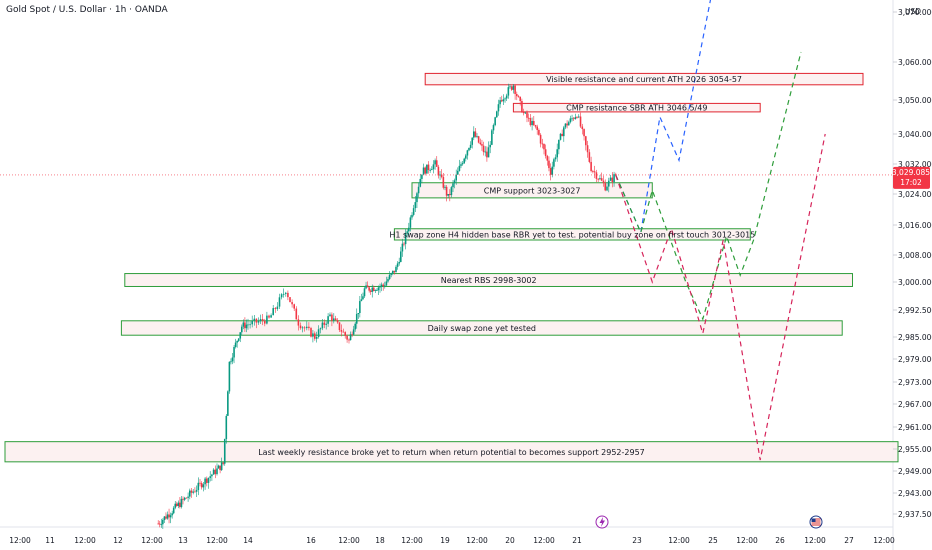 The width and height of the screenshot is (932, 550). I want to click on time-tick-label: 16, so click(311, 540).